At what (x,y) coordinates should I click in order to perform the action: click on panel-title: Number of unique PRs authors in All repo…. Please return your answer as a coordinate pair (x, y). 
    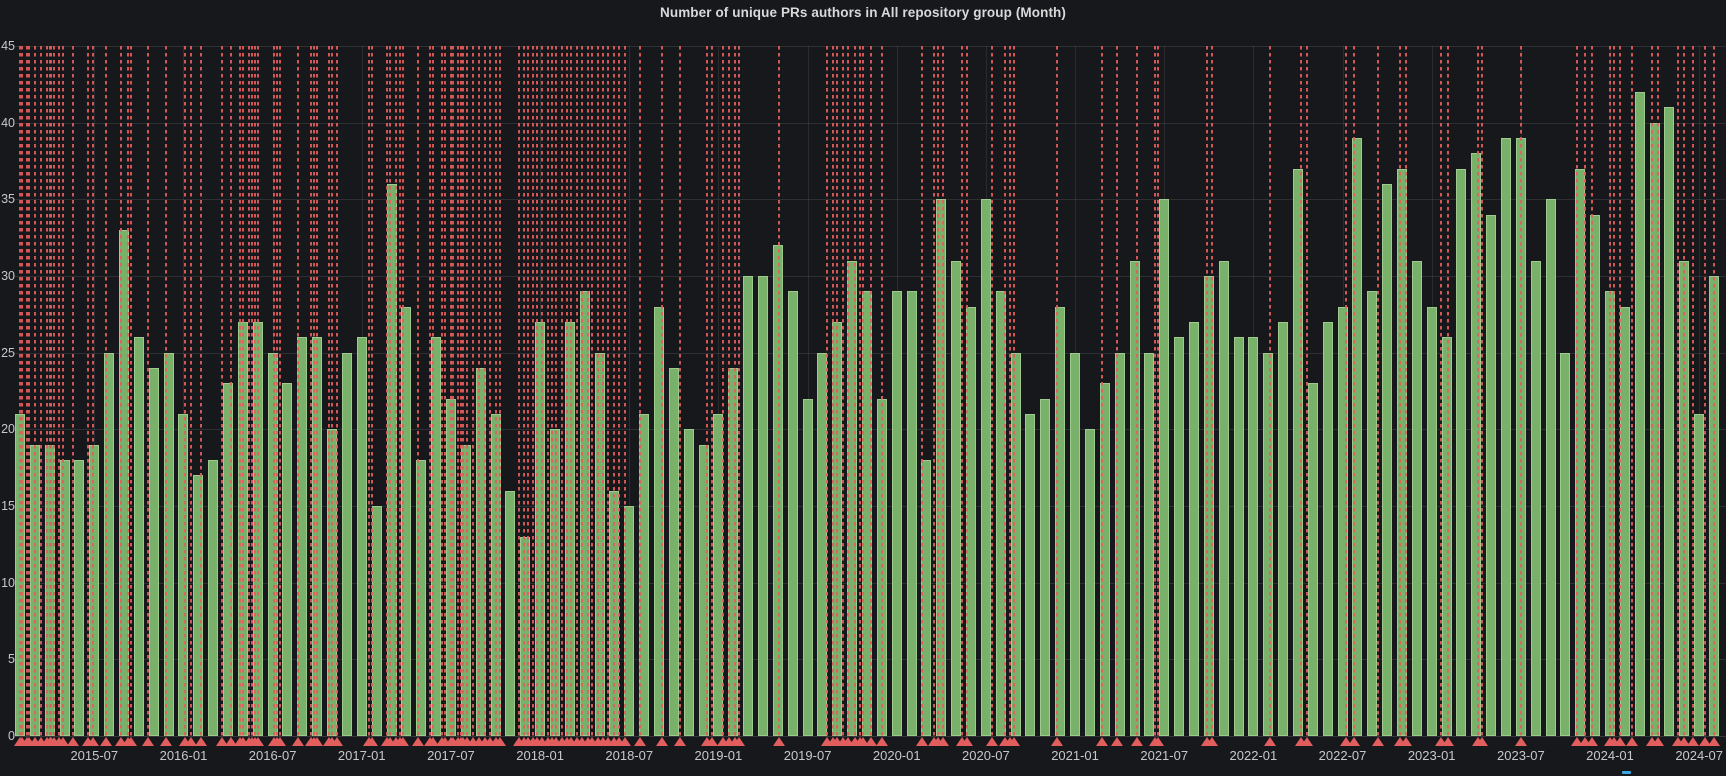
    Looking at the image, I should click on (863, 12).